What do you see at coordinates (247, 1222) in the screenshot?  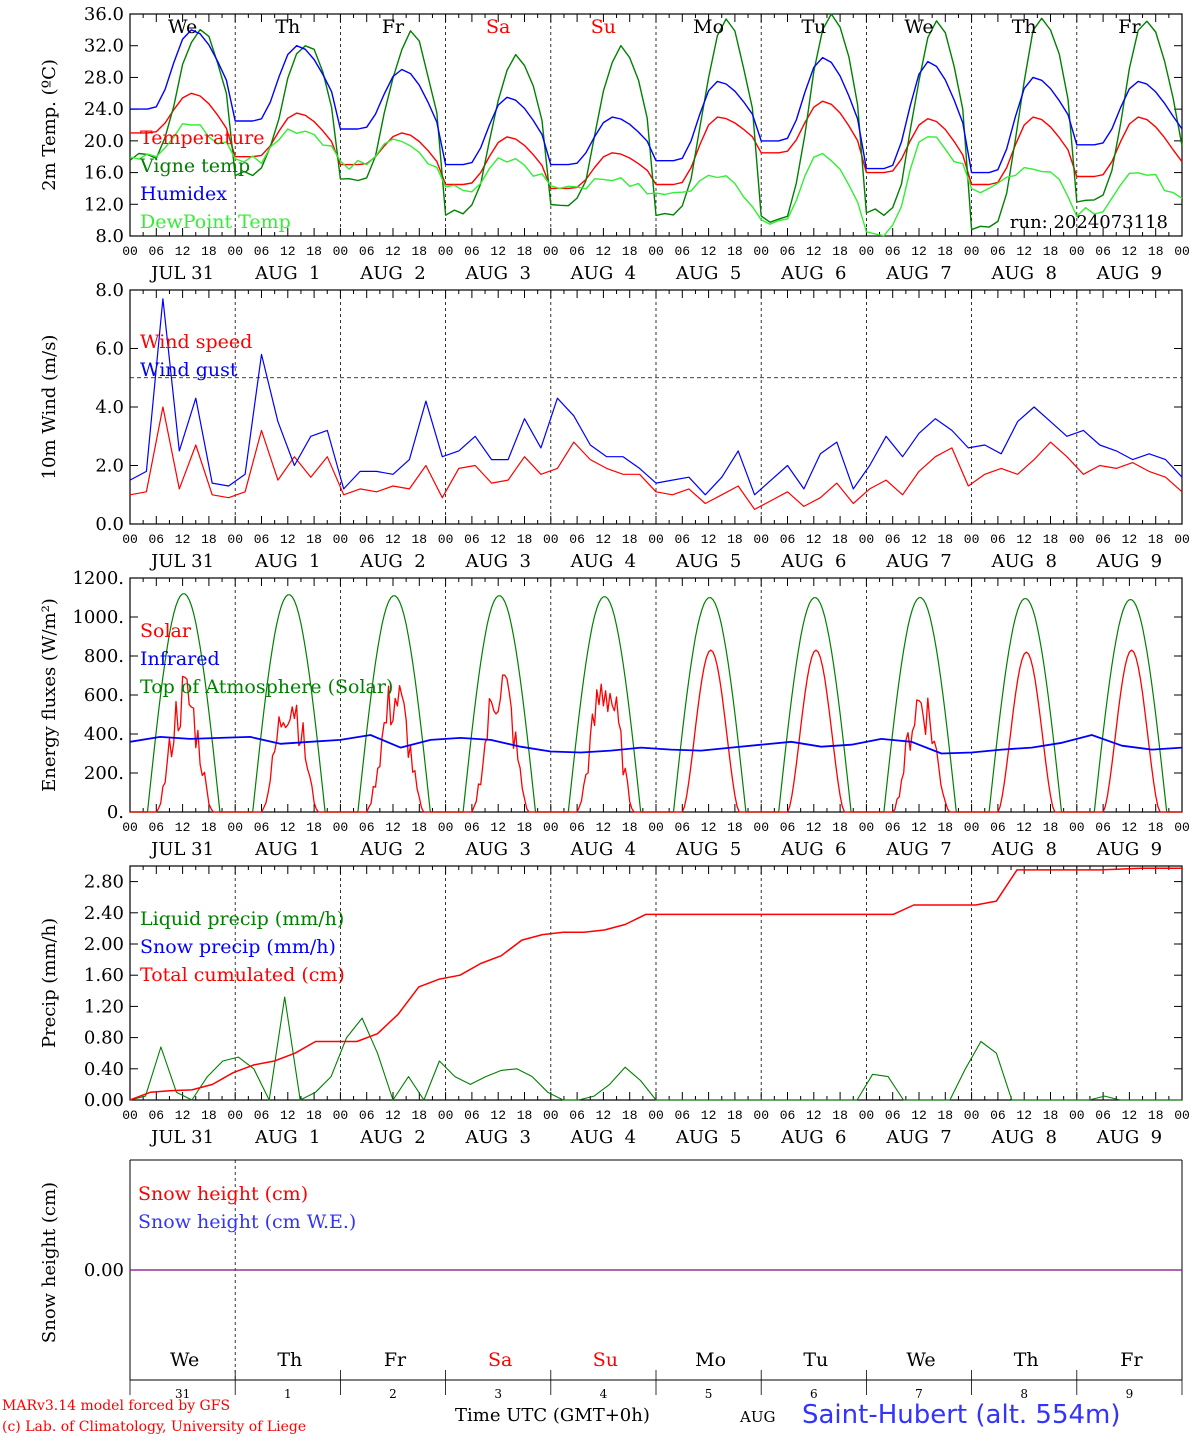 I see `legend-snow-height-cm-w-e: Snow height (cm W.E.)` at bounding box center [247, 1222].